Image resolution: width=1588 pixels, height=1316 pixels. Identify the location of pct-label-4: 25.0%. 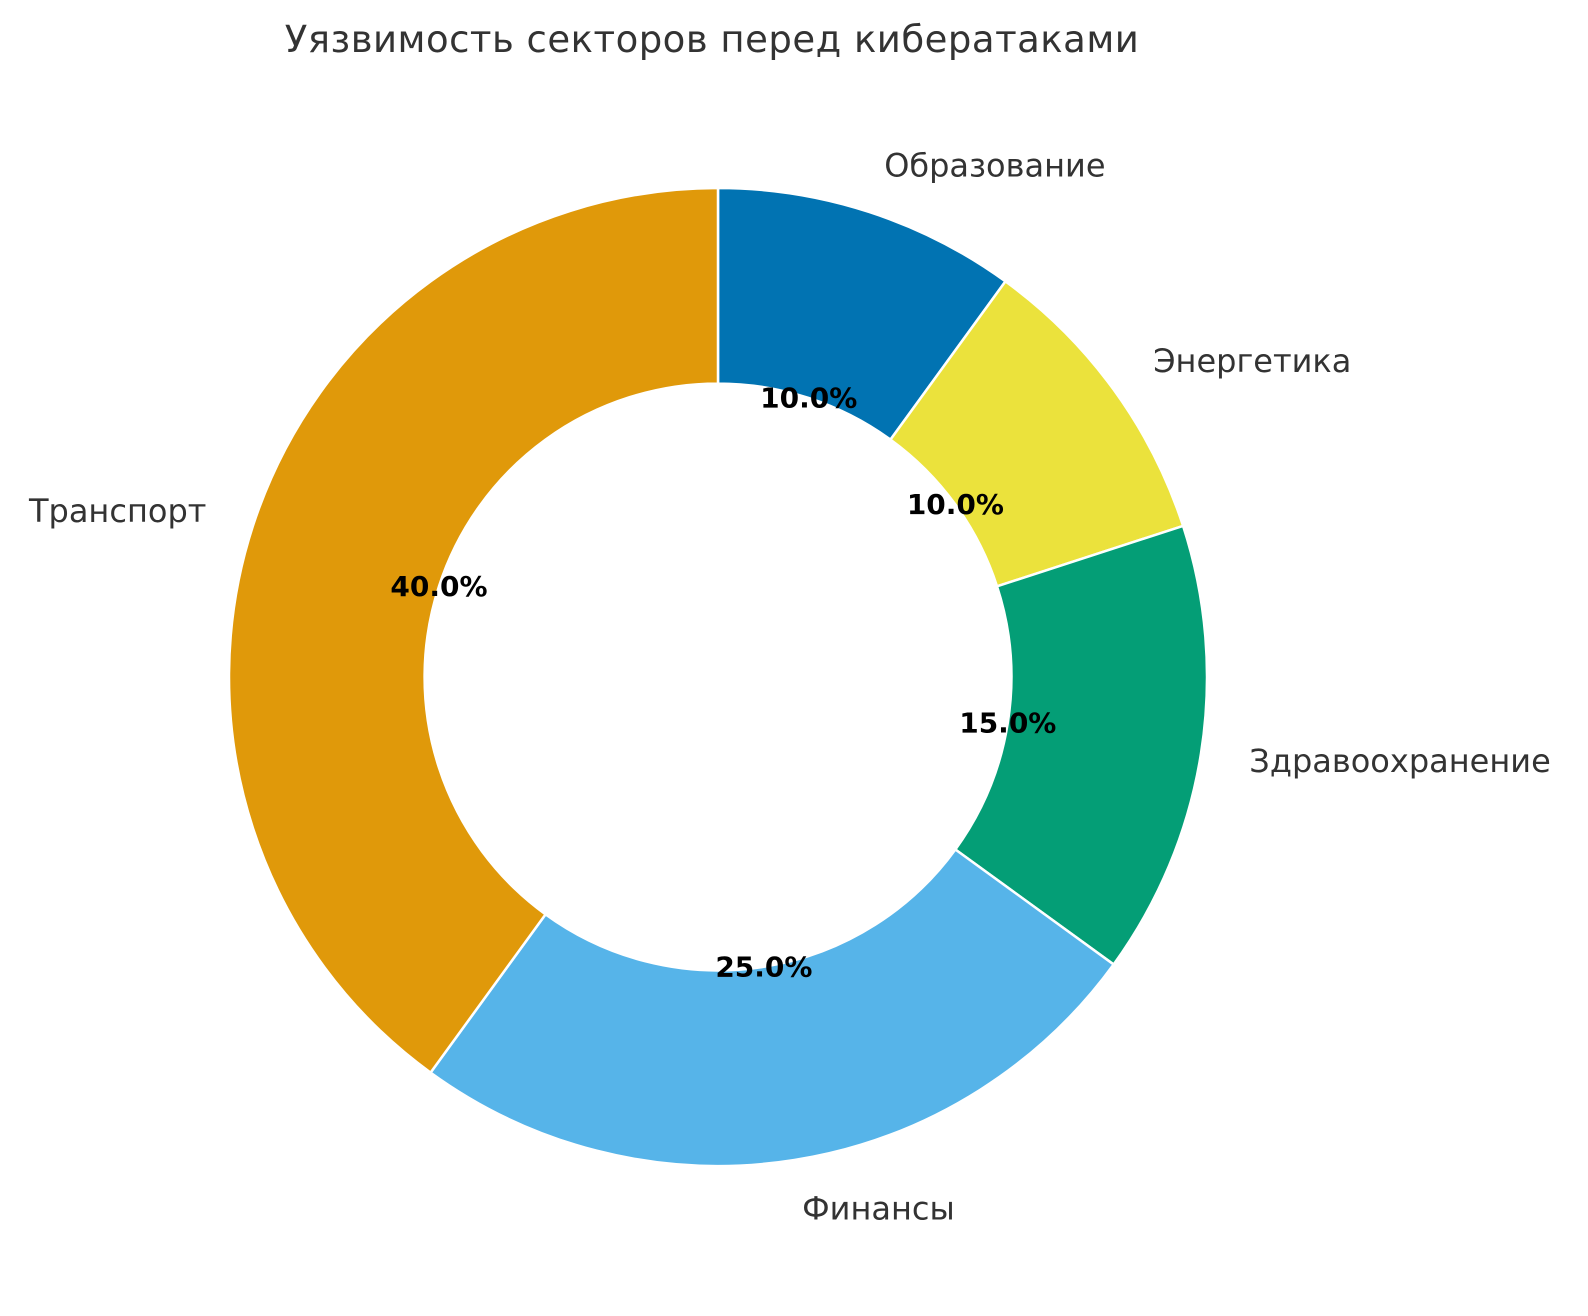
(763, 966).